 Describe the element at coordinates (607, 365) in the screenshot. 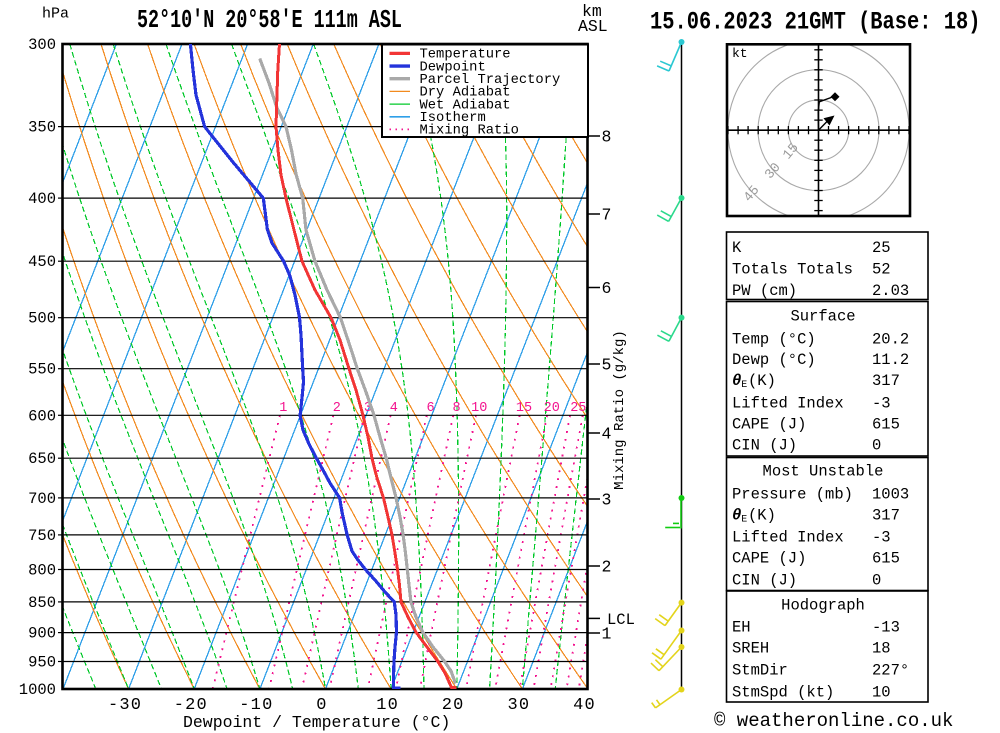

I see `svg-text: 5` at that location.